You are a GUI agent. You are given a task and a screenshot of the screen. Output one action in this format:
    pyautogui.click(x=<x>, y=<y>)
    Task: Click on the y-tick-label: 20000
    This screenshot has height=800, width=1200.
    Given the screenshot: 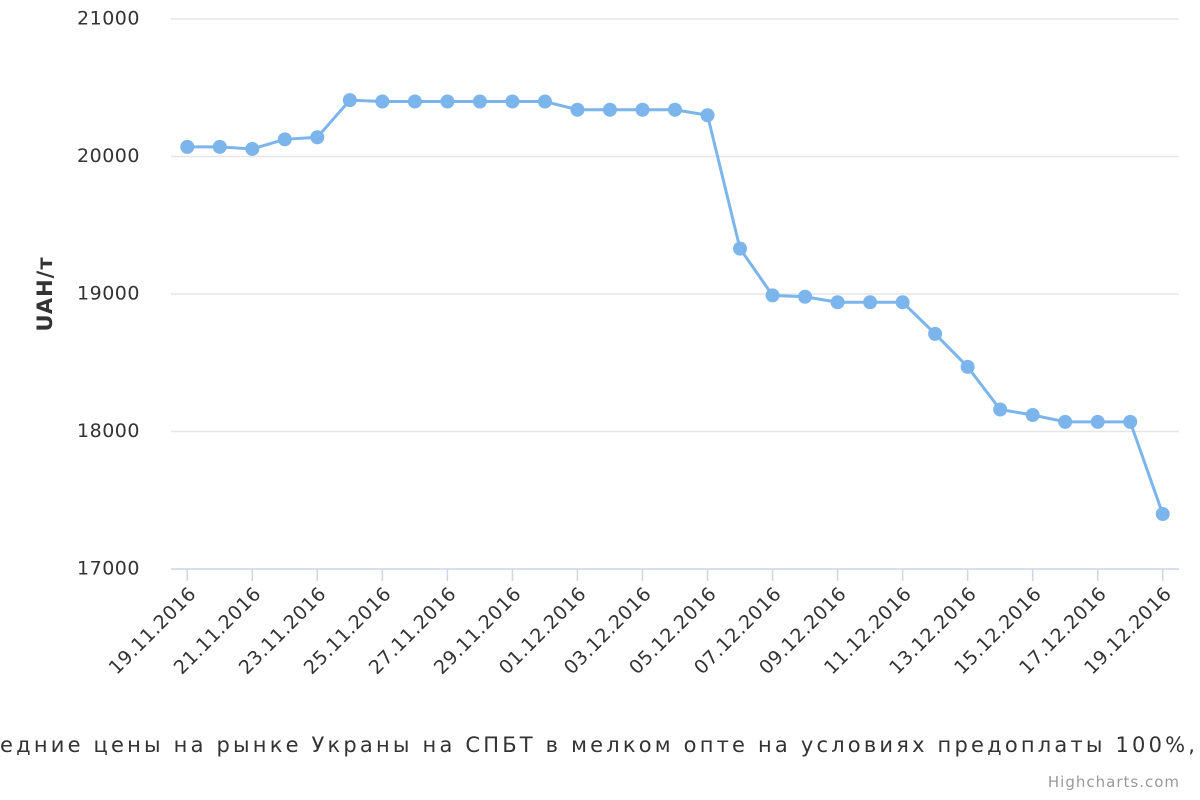 What is the action you would take?
    pyautogui.click(x=108, y=156)
    